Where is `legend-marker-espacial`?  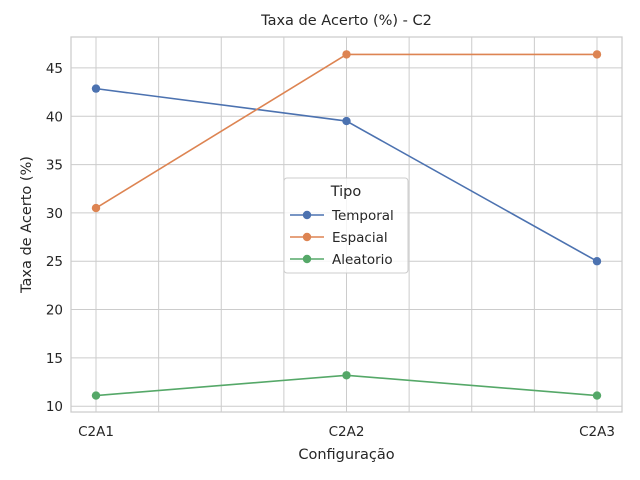
legend-marker-espacial is located at coordinates (307, 237).